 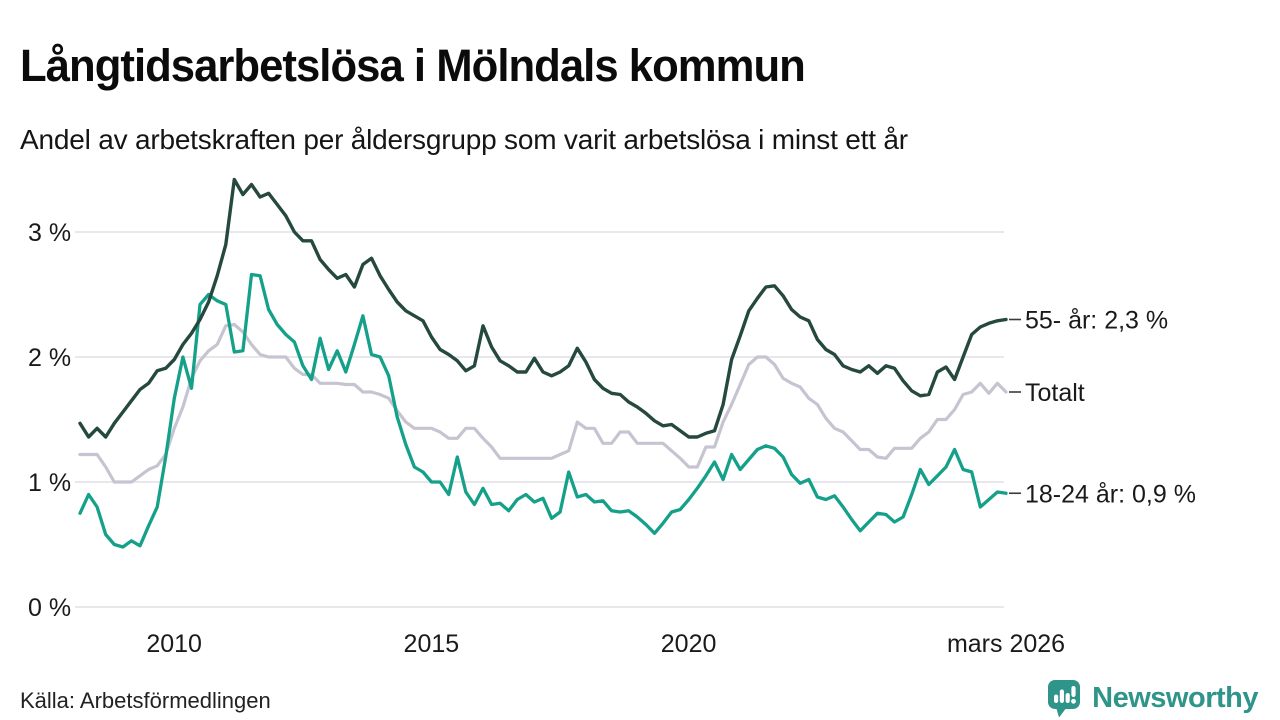 What do you see at coordinates (432, 644) in the screenshot?
I see `x-axis-tick-label: 2015` at bounding box center [432, 644].